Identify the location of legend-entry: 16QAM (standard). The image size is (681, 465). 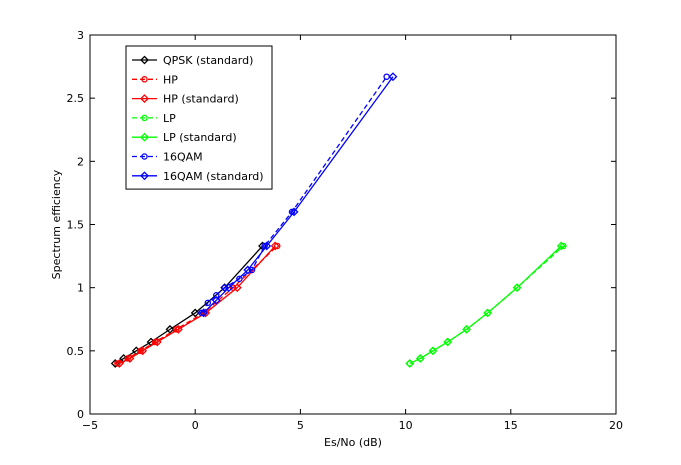
(198, 176).